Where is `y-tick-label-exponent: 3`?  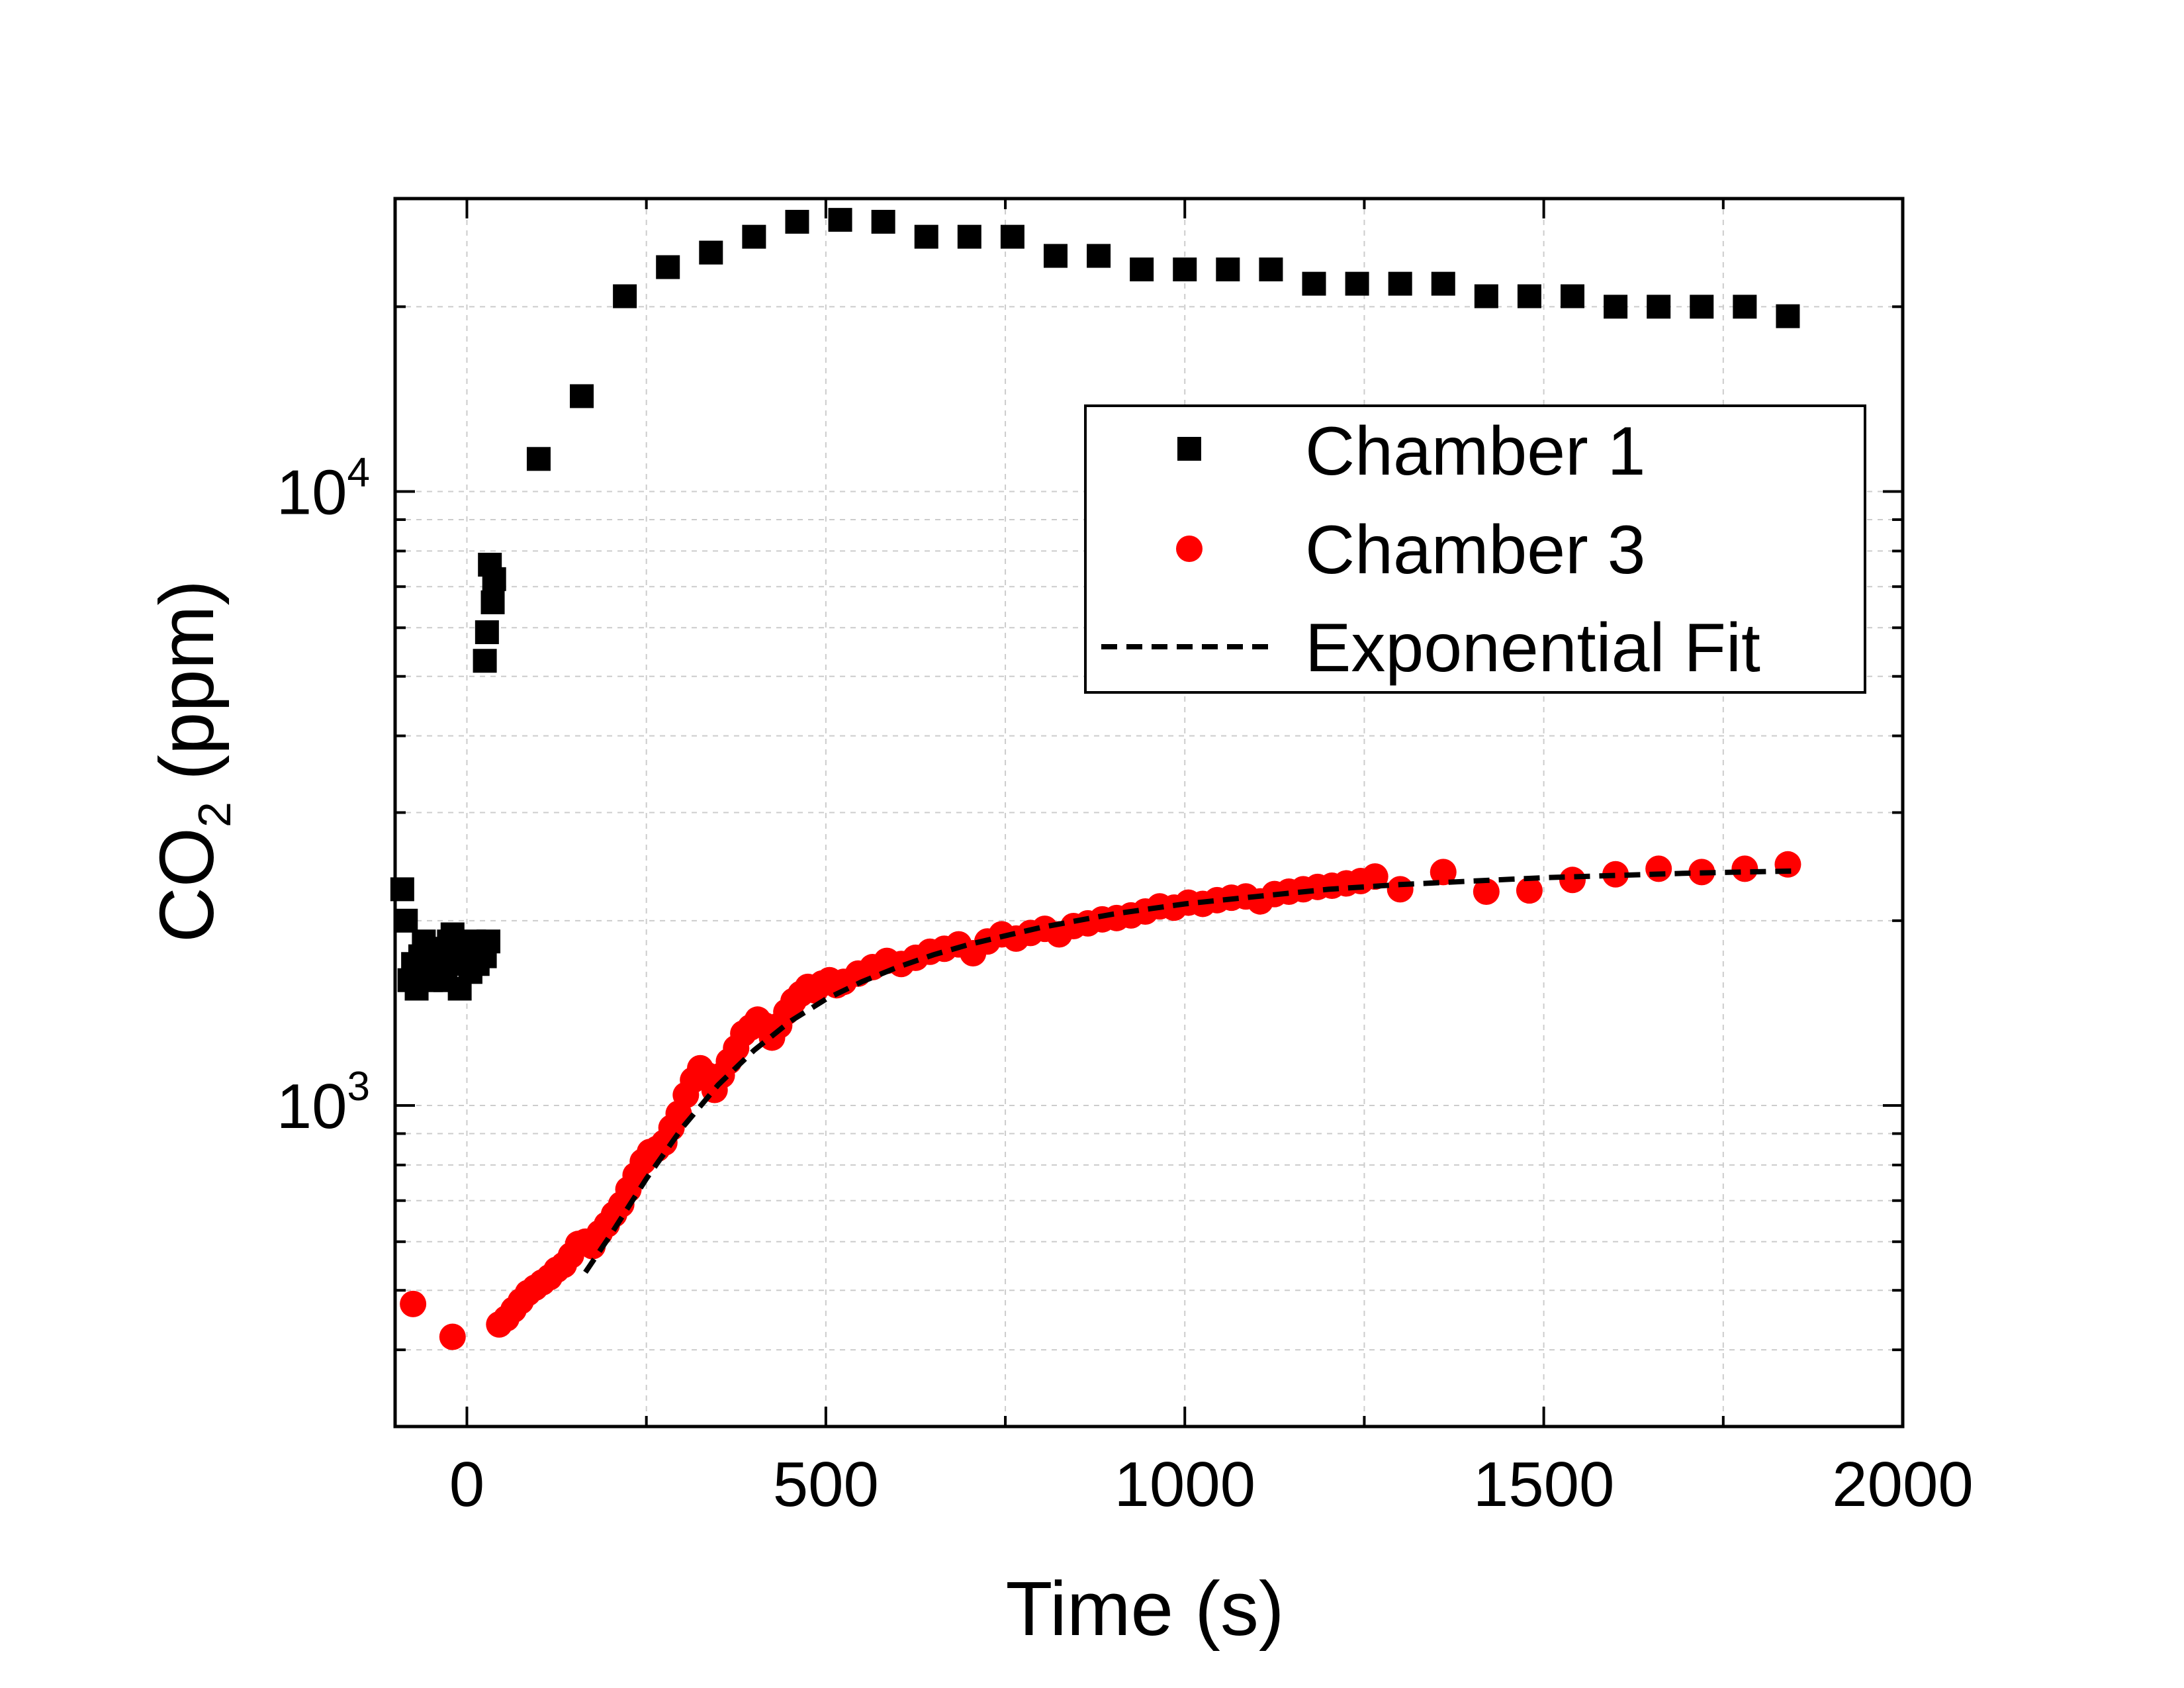
y-tick-label-exponent: 3 is located at coordinates (358, 1086).